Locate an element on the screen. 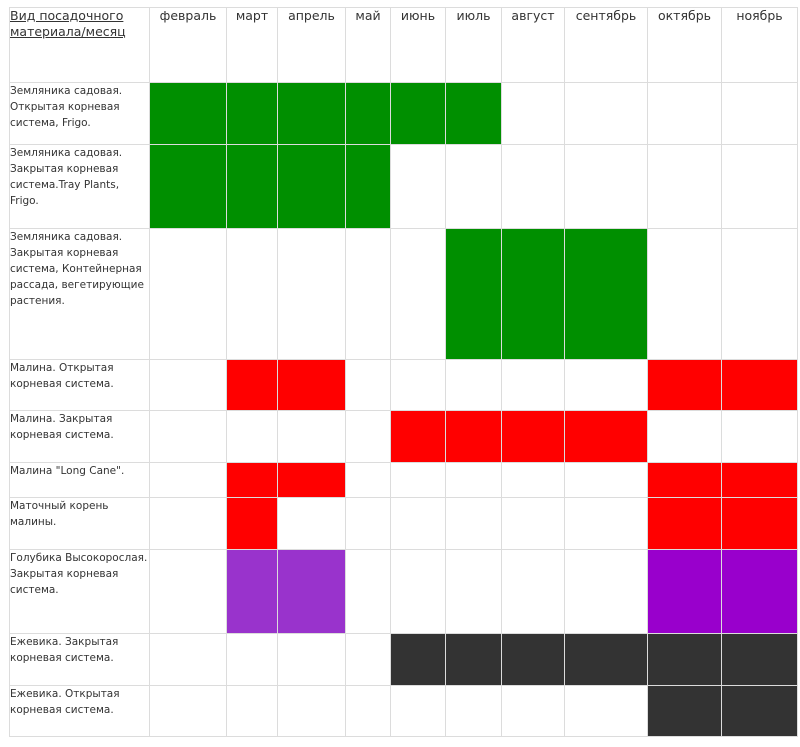 The image size is (800, 747). planting-material-label: Малина. Закрытая корневая система. is located at coordinates (79, 436).